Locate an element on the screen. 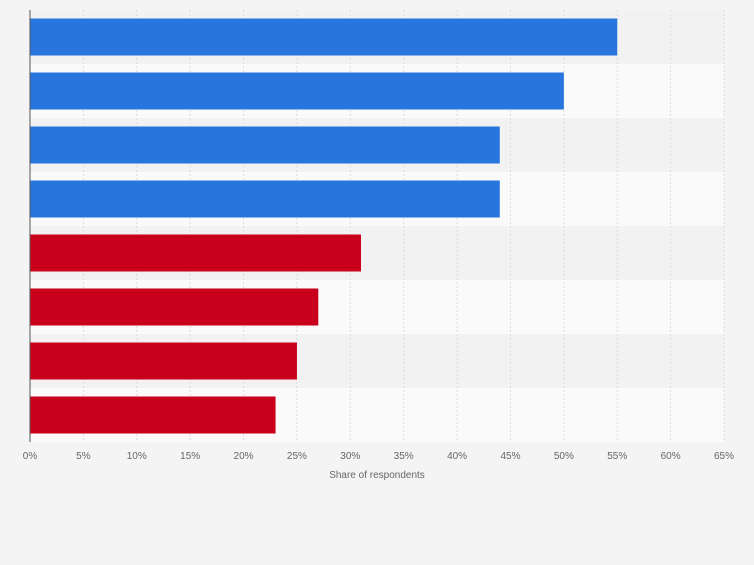 The height and width of the screenshot is (565, 754). x-tick-label: 60% is located at coordinates (671, 456).